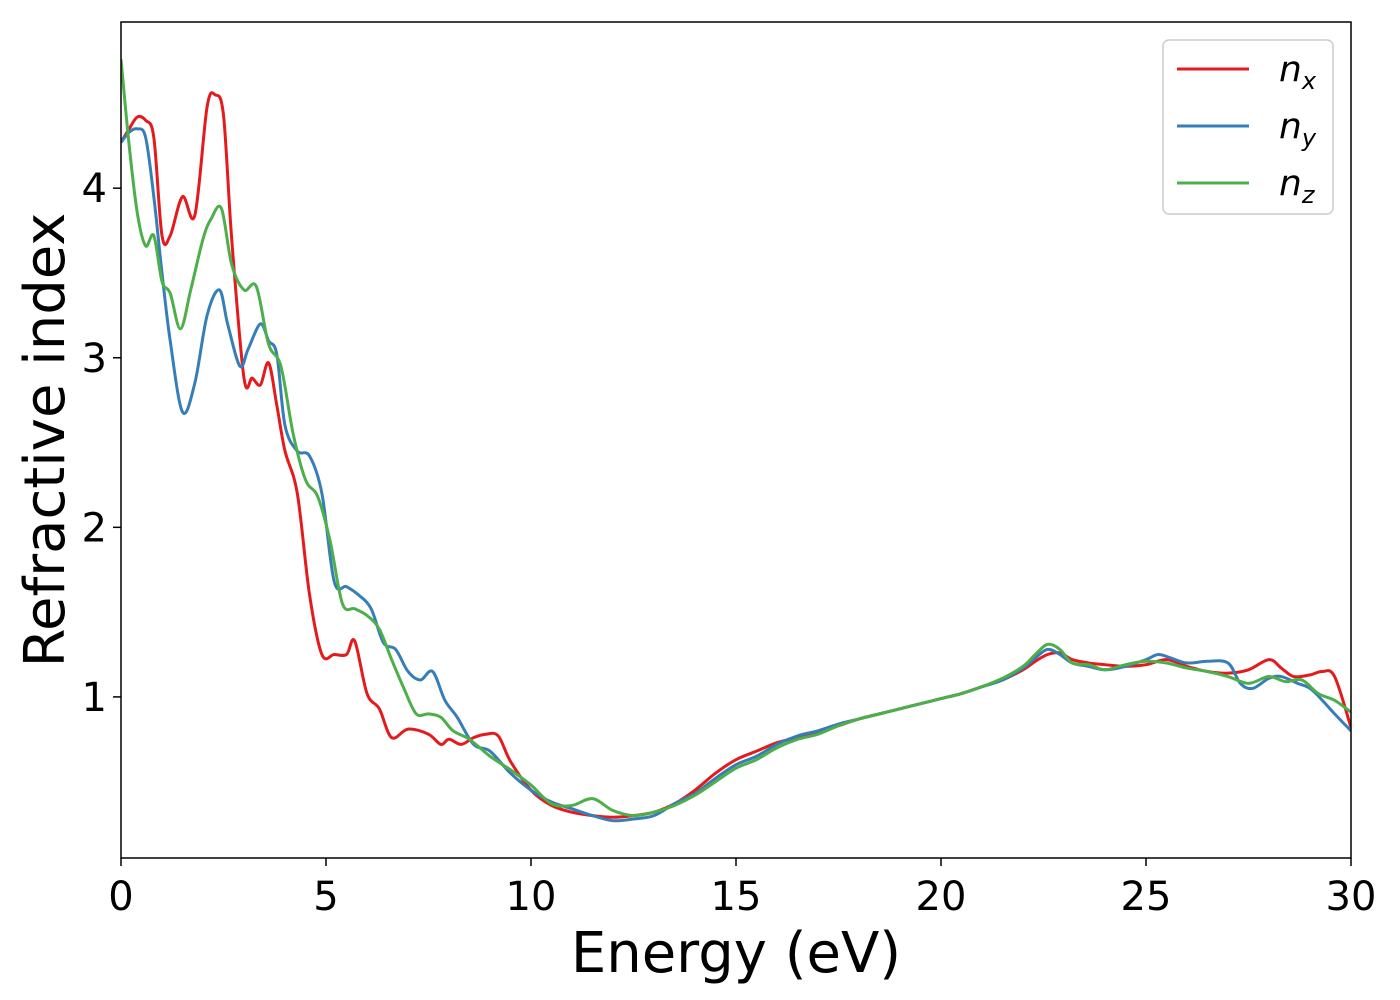  Describe the element at coordinates (45, 440) in the screenshot. I see `y-axis-label: Refractive index` at that location.